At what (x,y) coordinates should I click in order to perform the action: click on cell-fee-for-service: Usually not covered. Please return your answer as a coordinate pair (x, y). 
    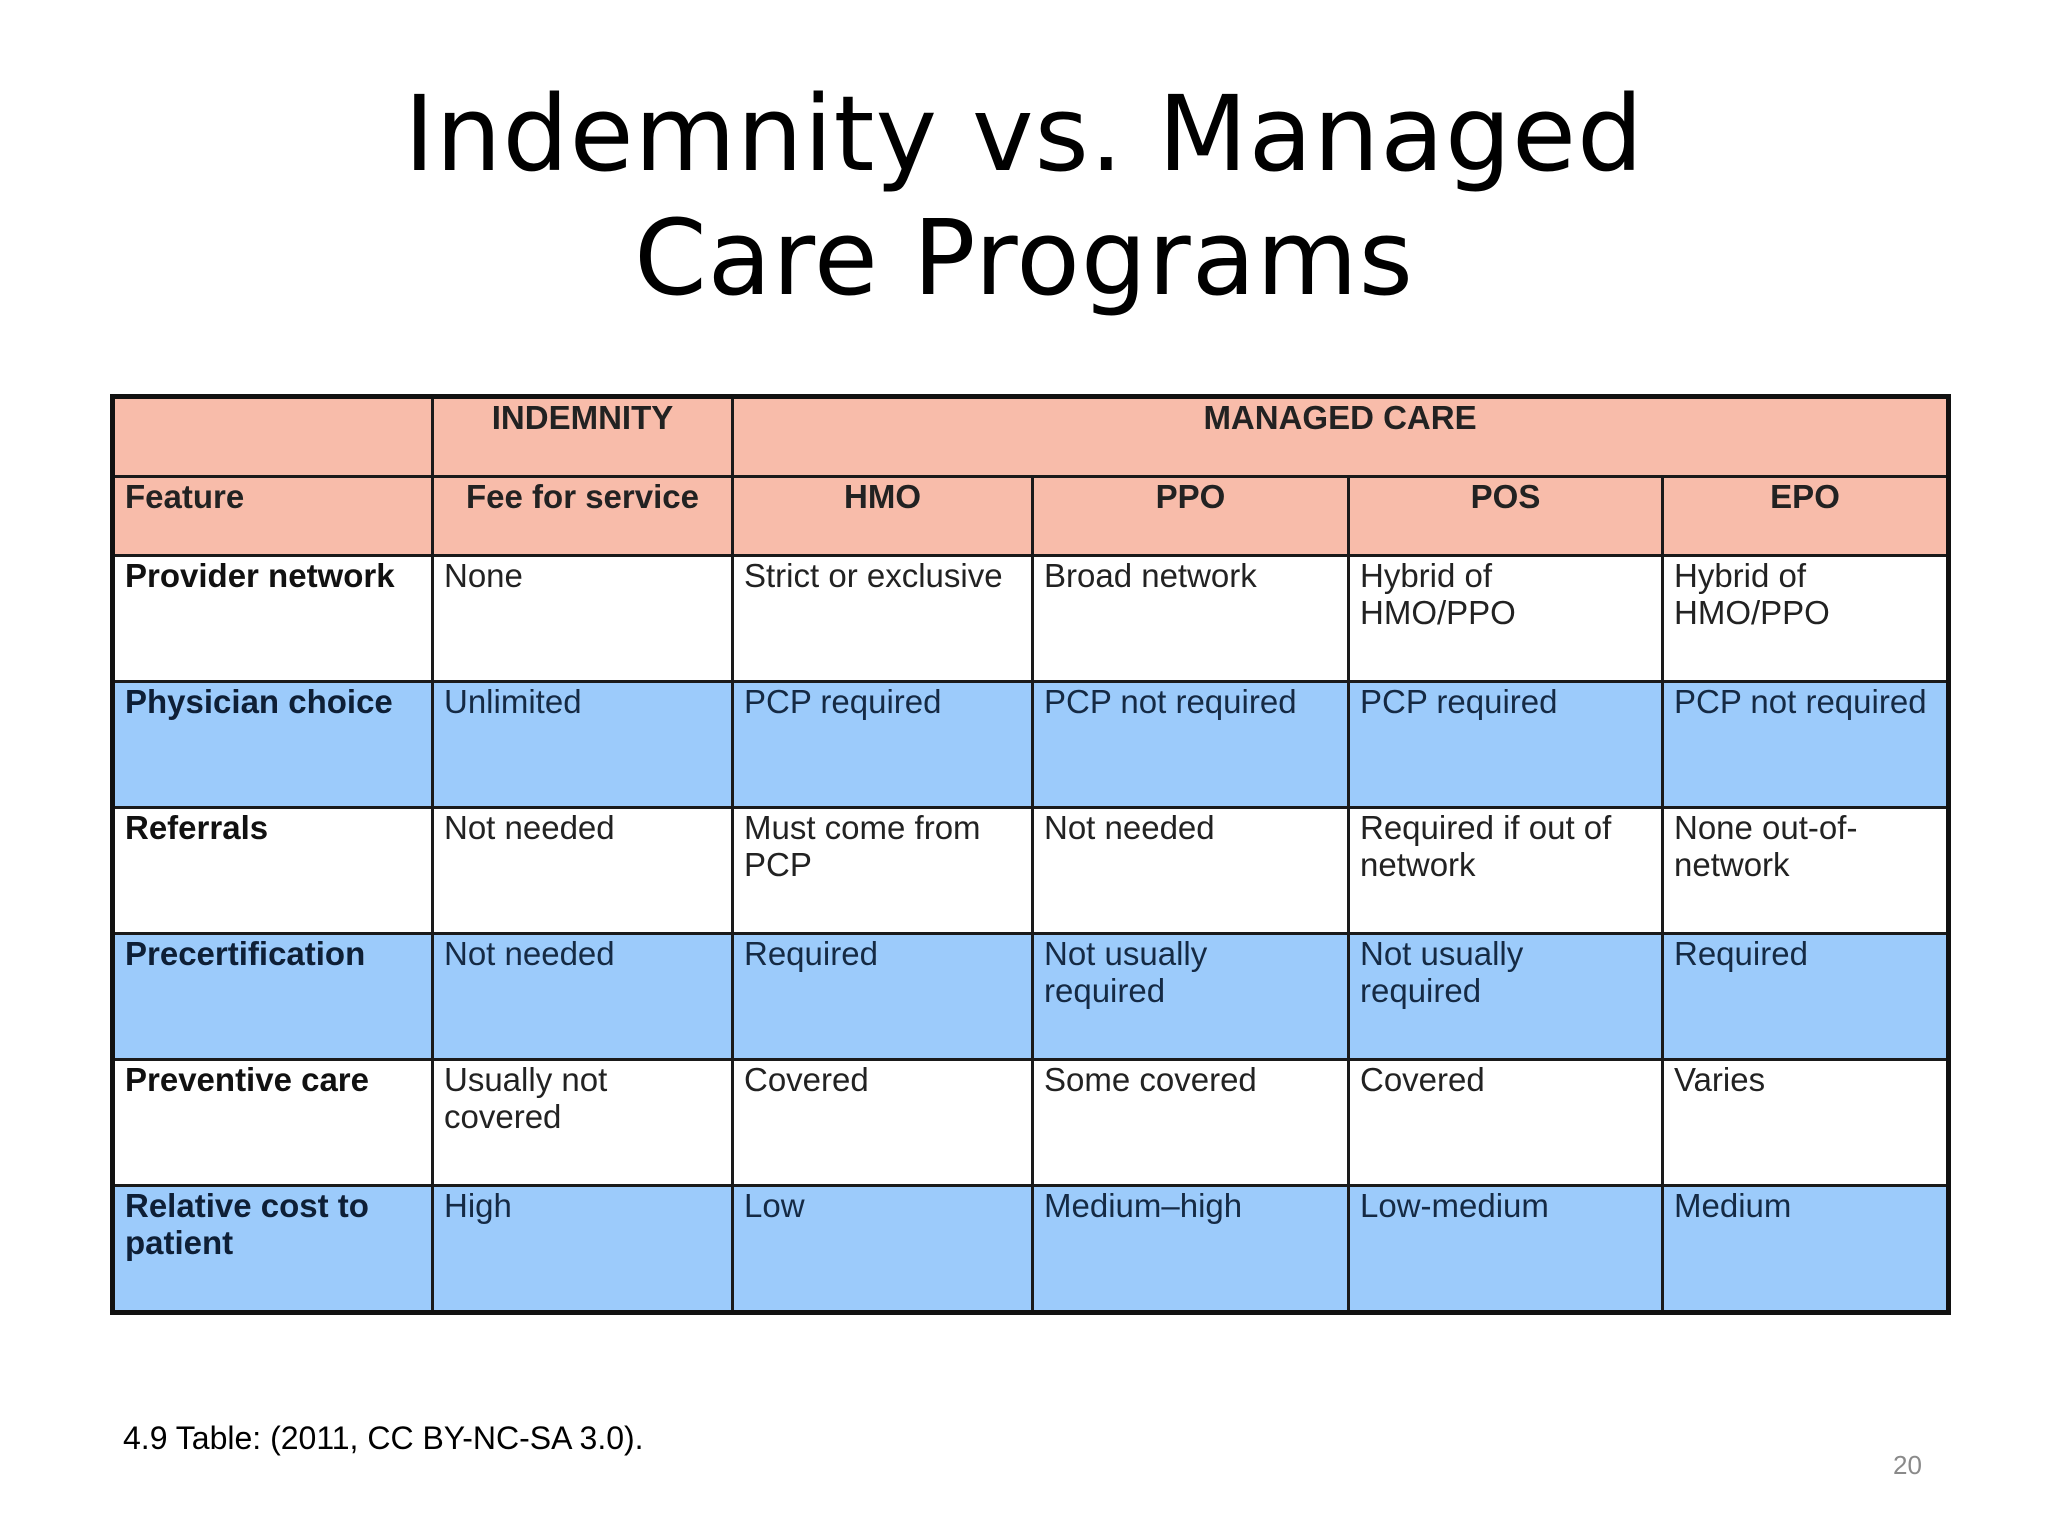
    Looking at the image, I should click on (582, 1122).